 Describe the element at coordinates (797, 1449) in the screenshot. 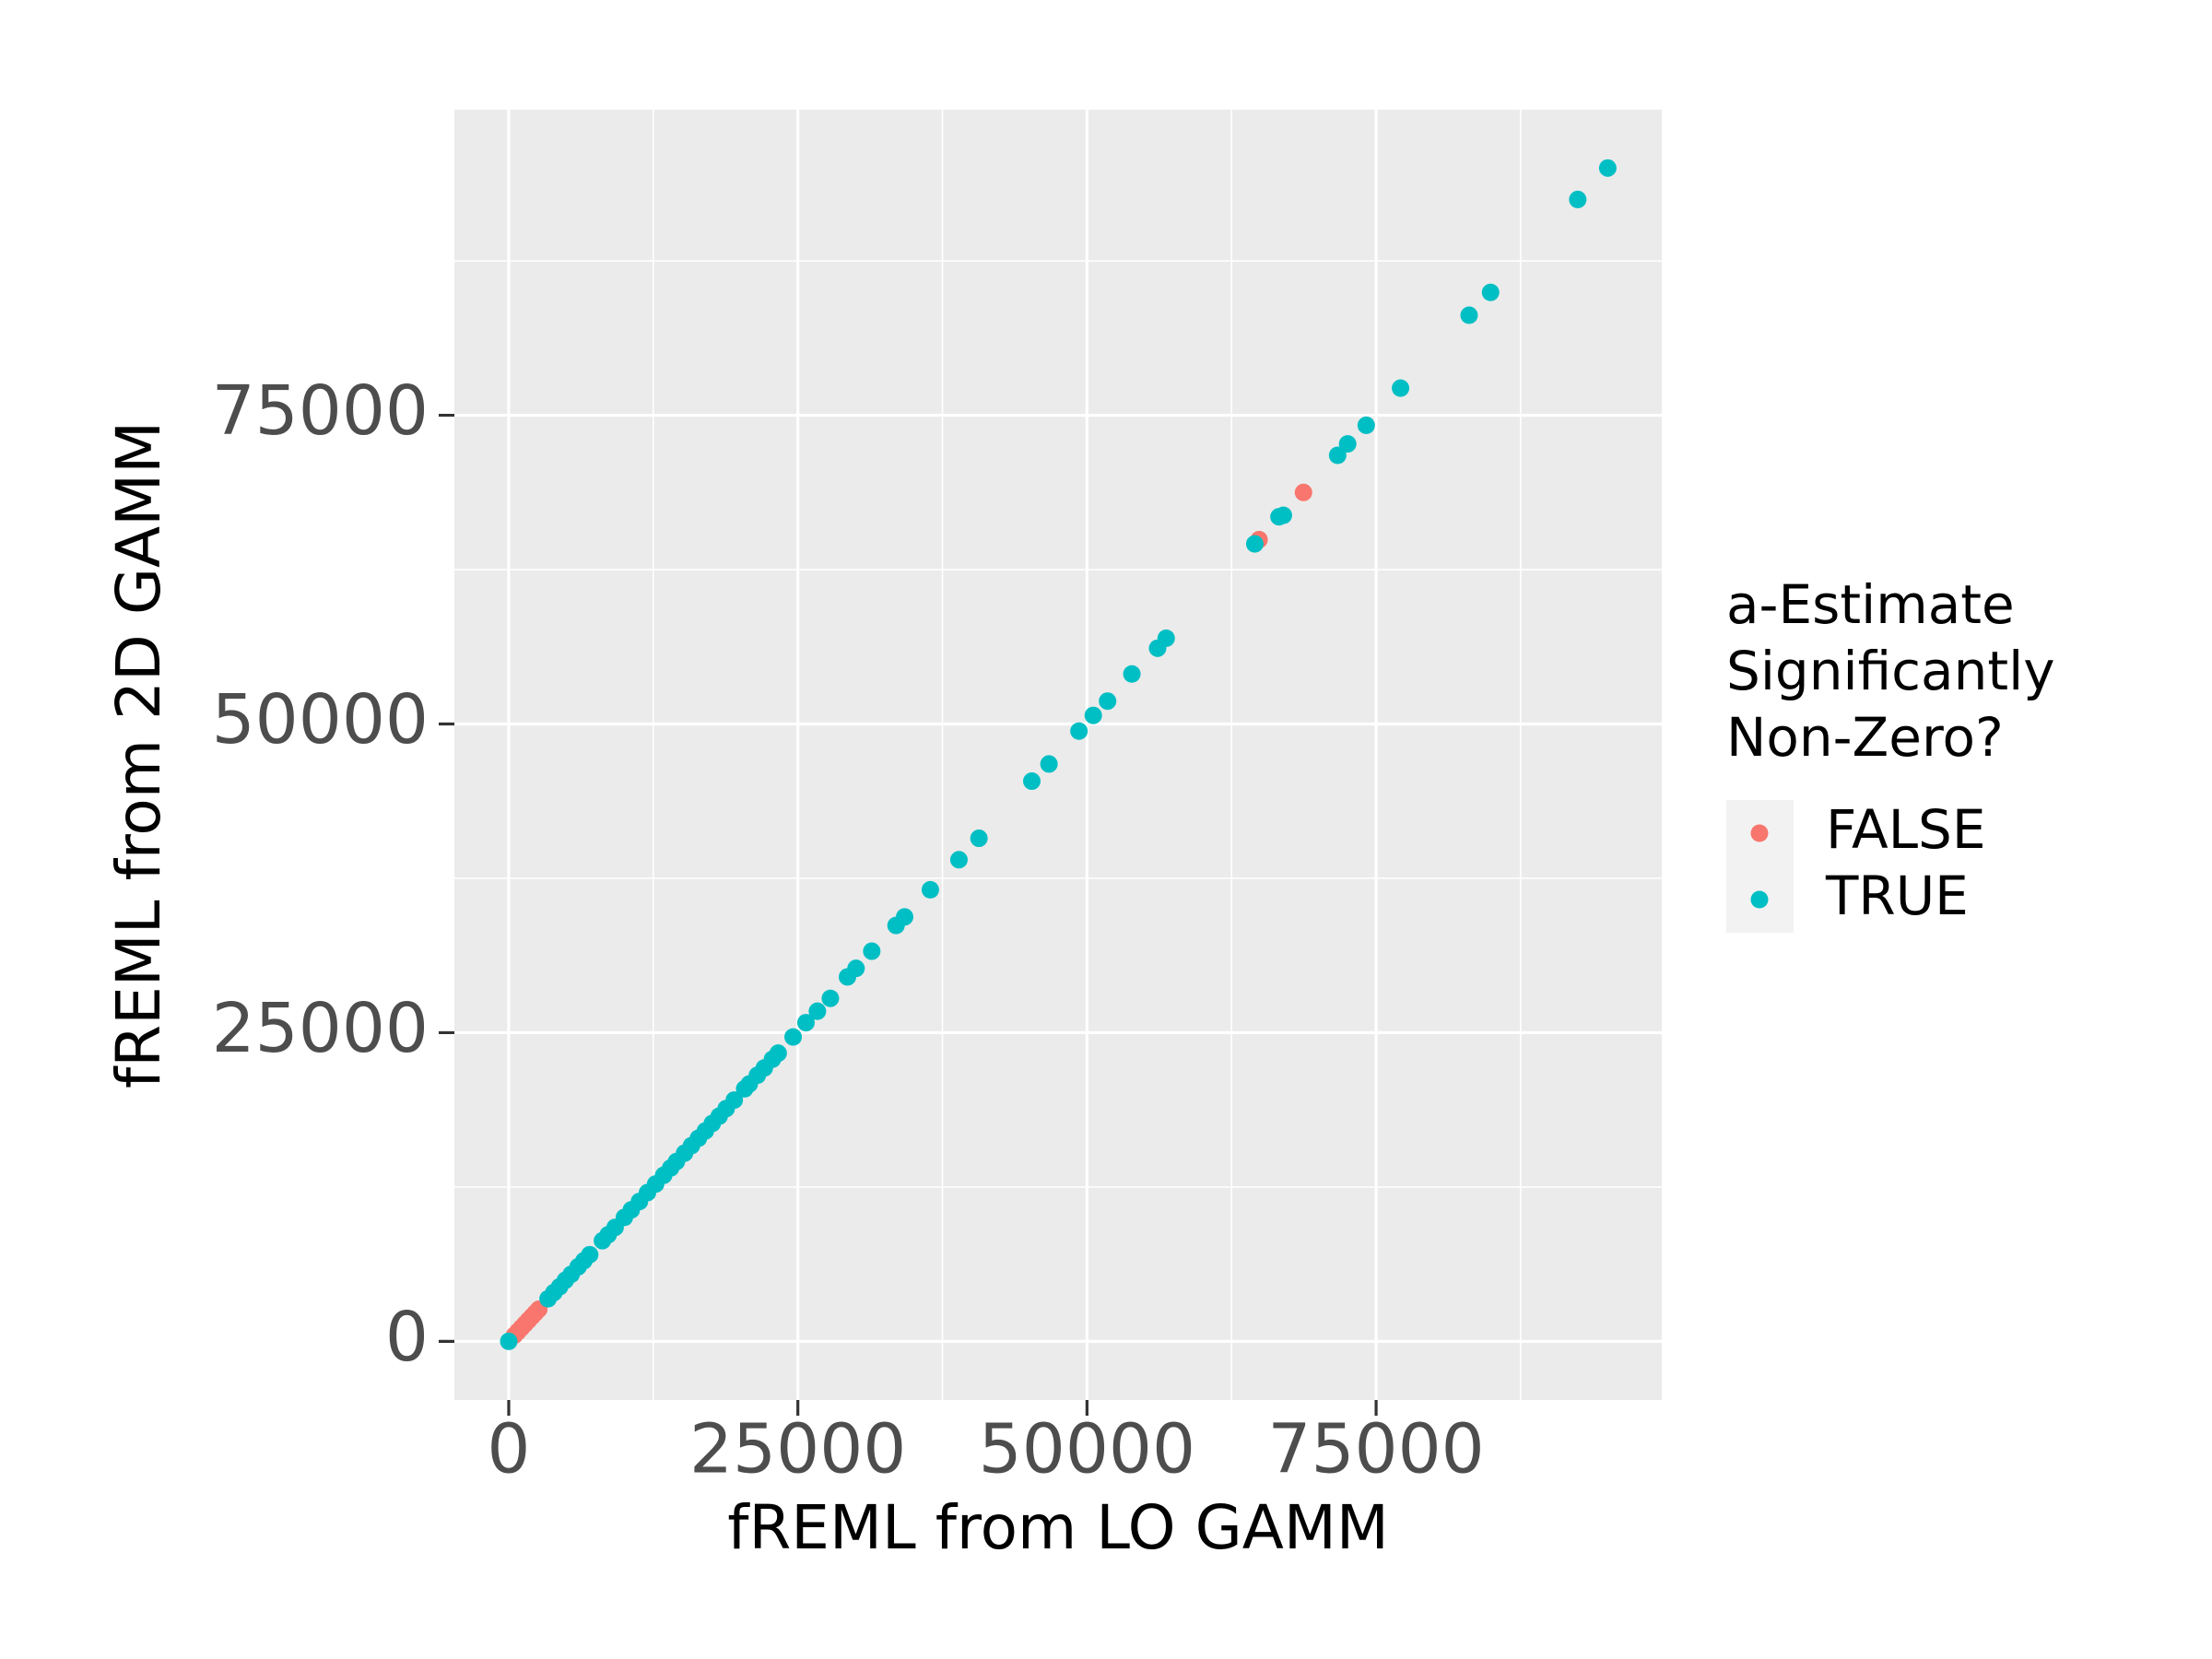

I see `x-tick-label: 25000` at that location.